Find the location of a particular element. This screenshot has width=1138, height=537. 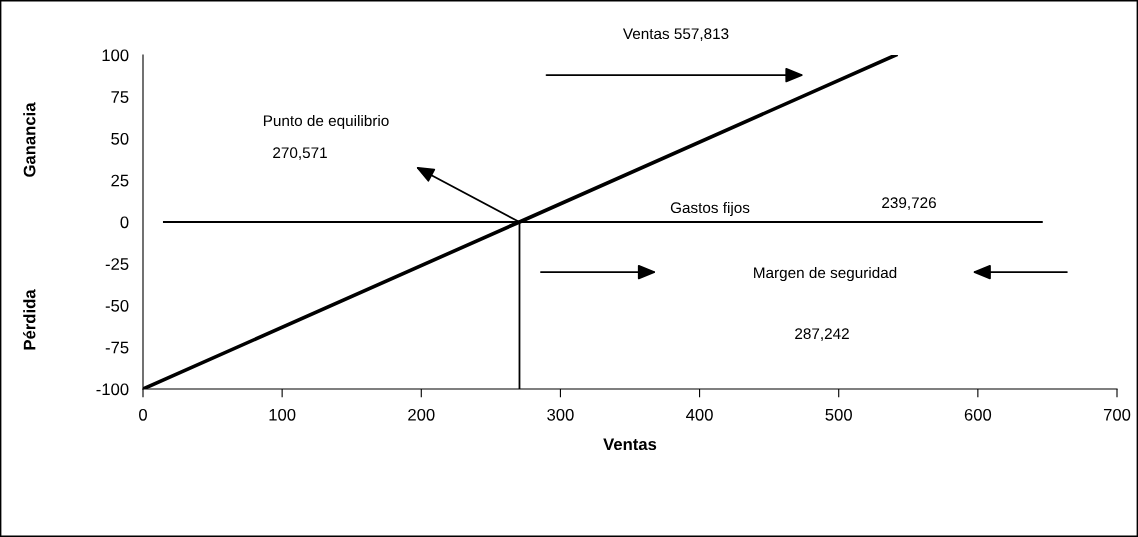

x-tick-label: 400 is located at coordinates (699, 414).